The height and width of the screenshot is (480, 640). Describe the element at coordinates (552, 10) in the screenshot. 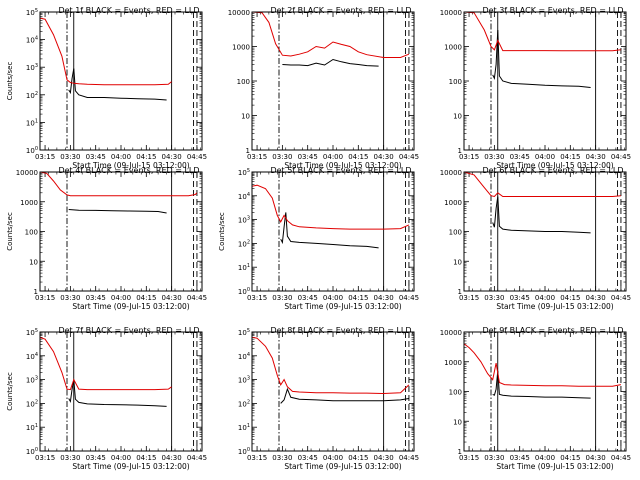

I see `panel-title: Det 3f BLACK = Events, RED = LLD` at that location.